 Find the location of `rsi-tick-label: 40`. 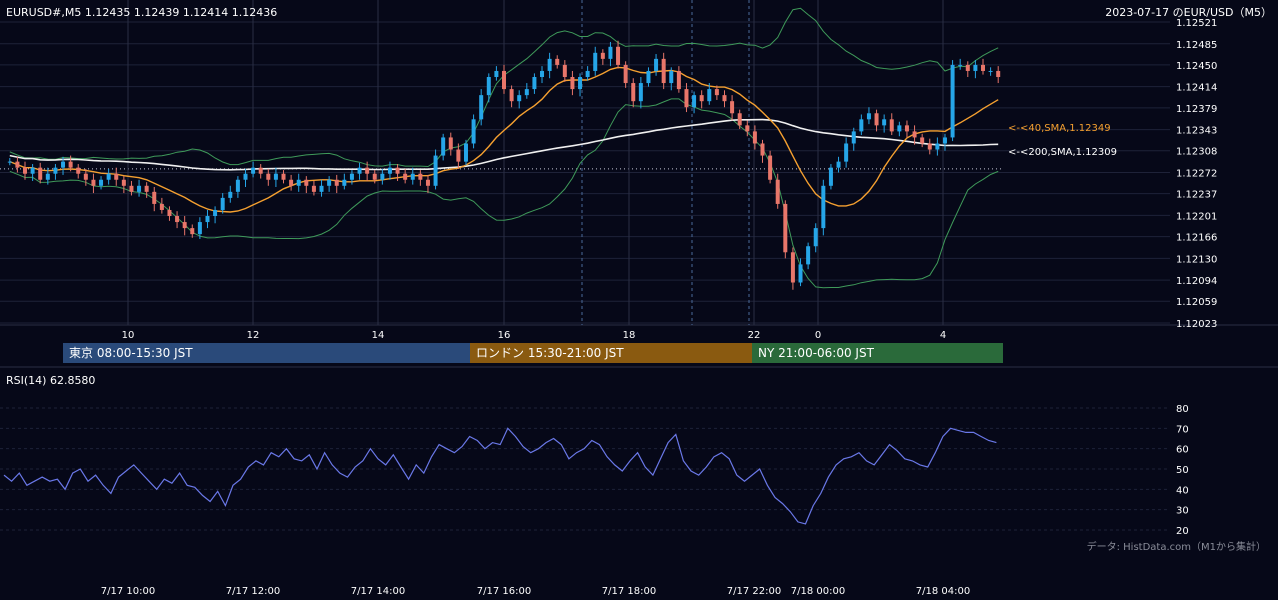

rsi-tick-label: 40 is located at coordinates (1182, 490).